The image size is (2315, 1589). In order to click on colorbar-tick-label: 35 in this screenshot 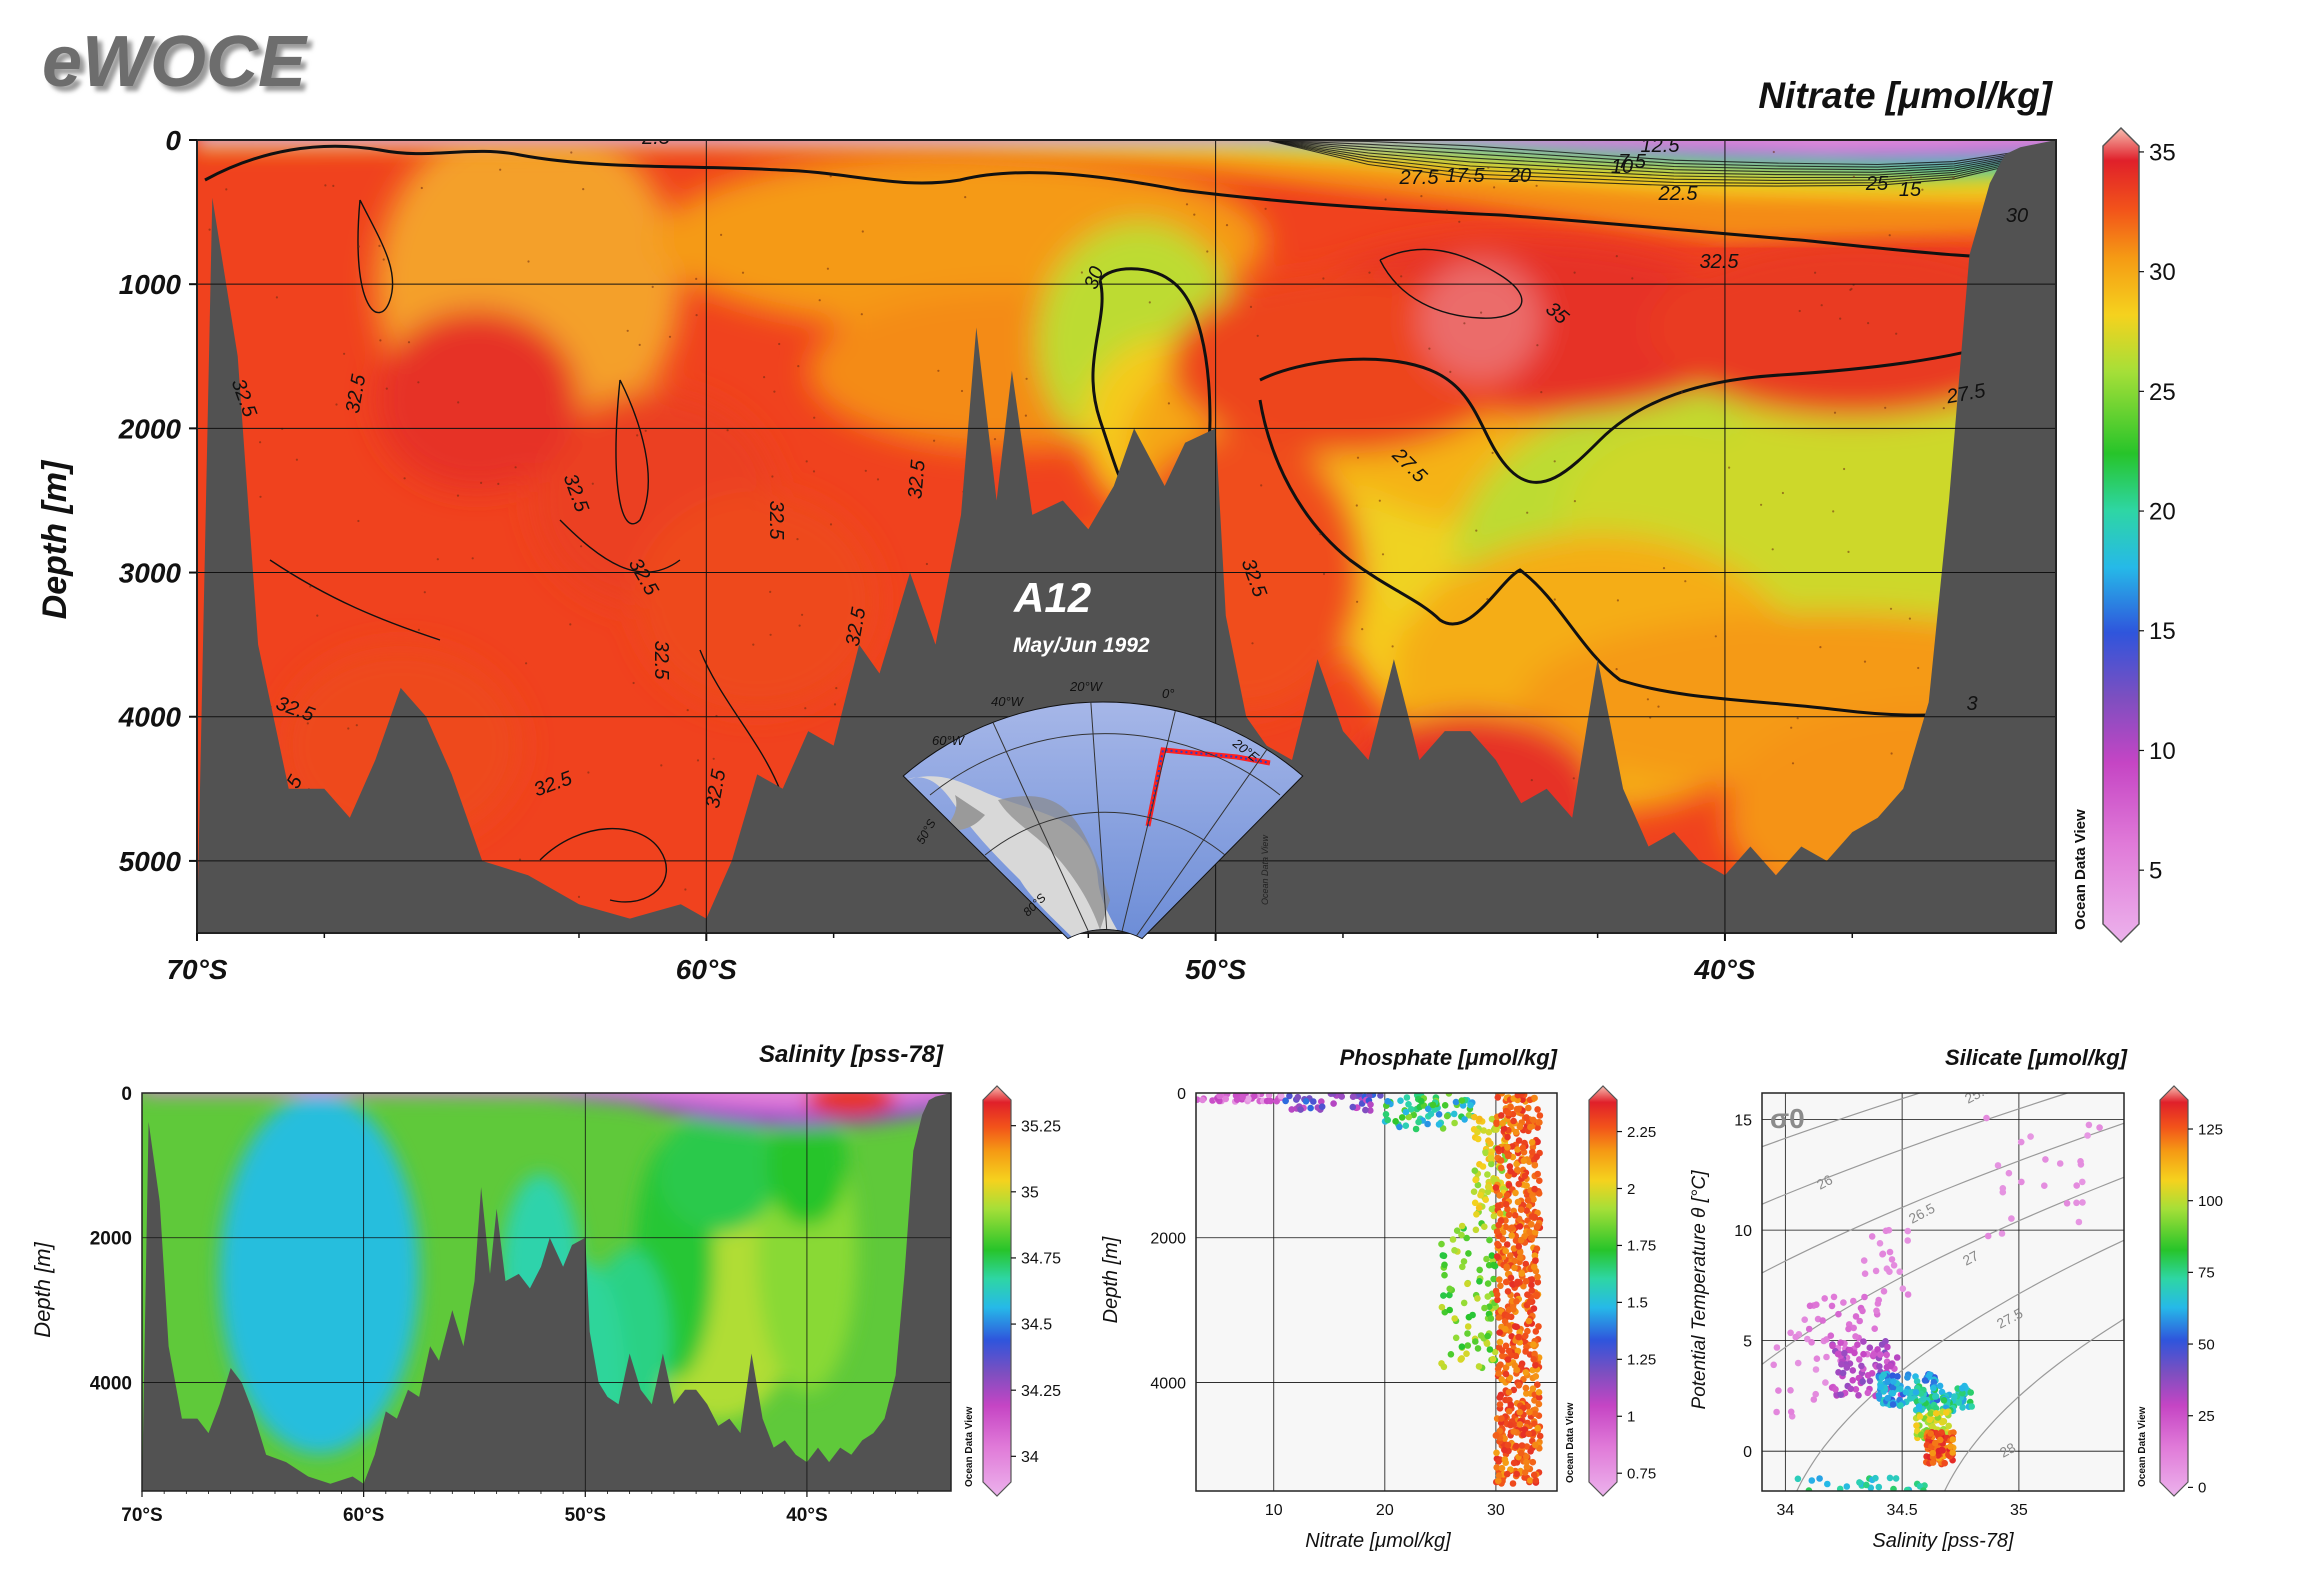, I will do `click(1030, 1192)`.